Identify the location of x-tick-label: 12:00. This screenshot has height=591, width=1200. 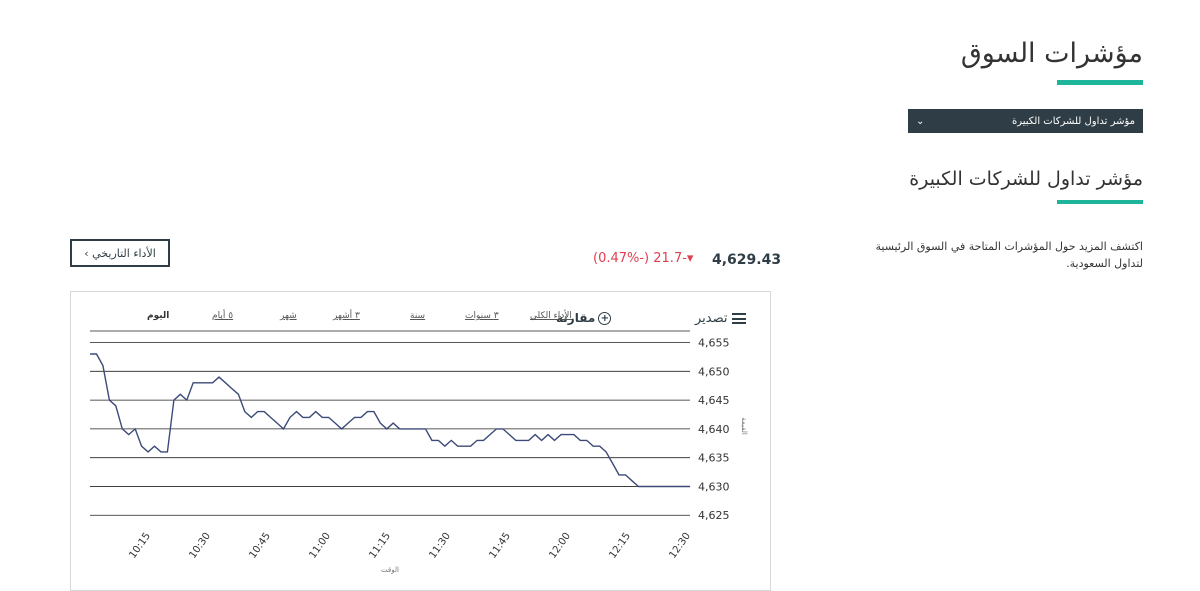
(560, 546).